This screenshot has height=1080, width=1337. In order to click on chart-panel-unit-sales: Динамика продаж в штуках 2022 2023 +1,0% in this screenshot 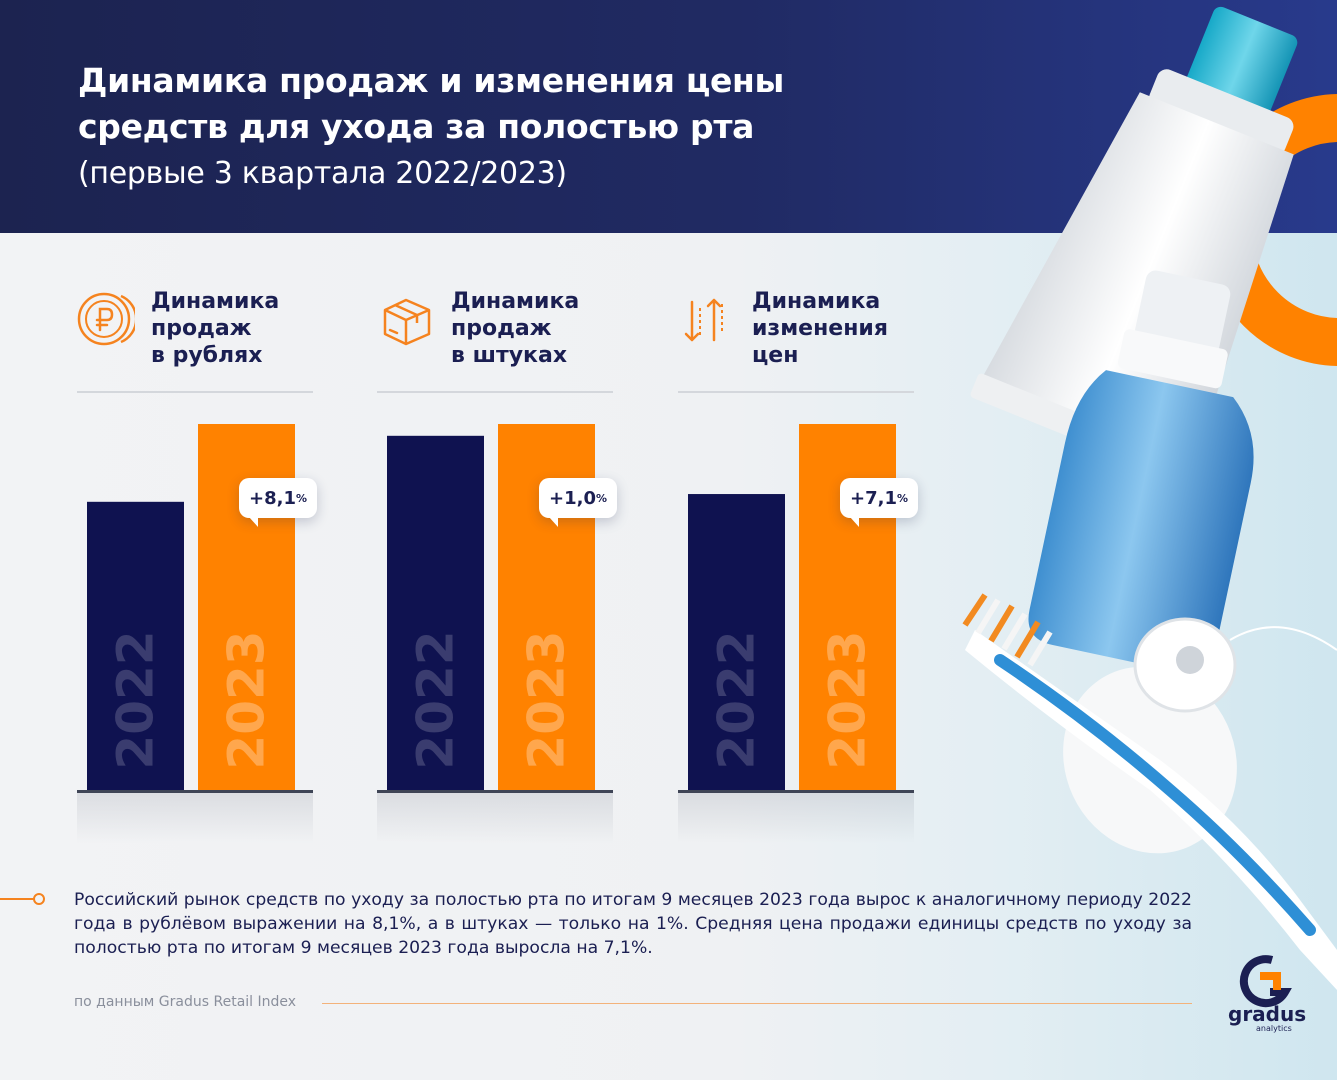, I will do `click(497, 556)`.